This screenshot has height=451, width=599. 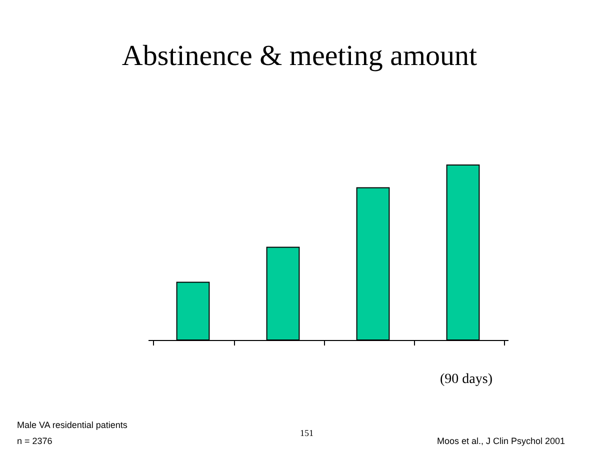 What do you see at coordinates (34, 441) in the screenshot?
I see `text: n = 2376` at bounding box center [34, 441].